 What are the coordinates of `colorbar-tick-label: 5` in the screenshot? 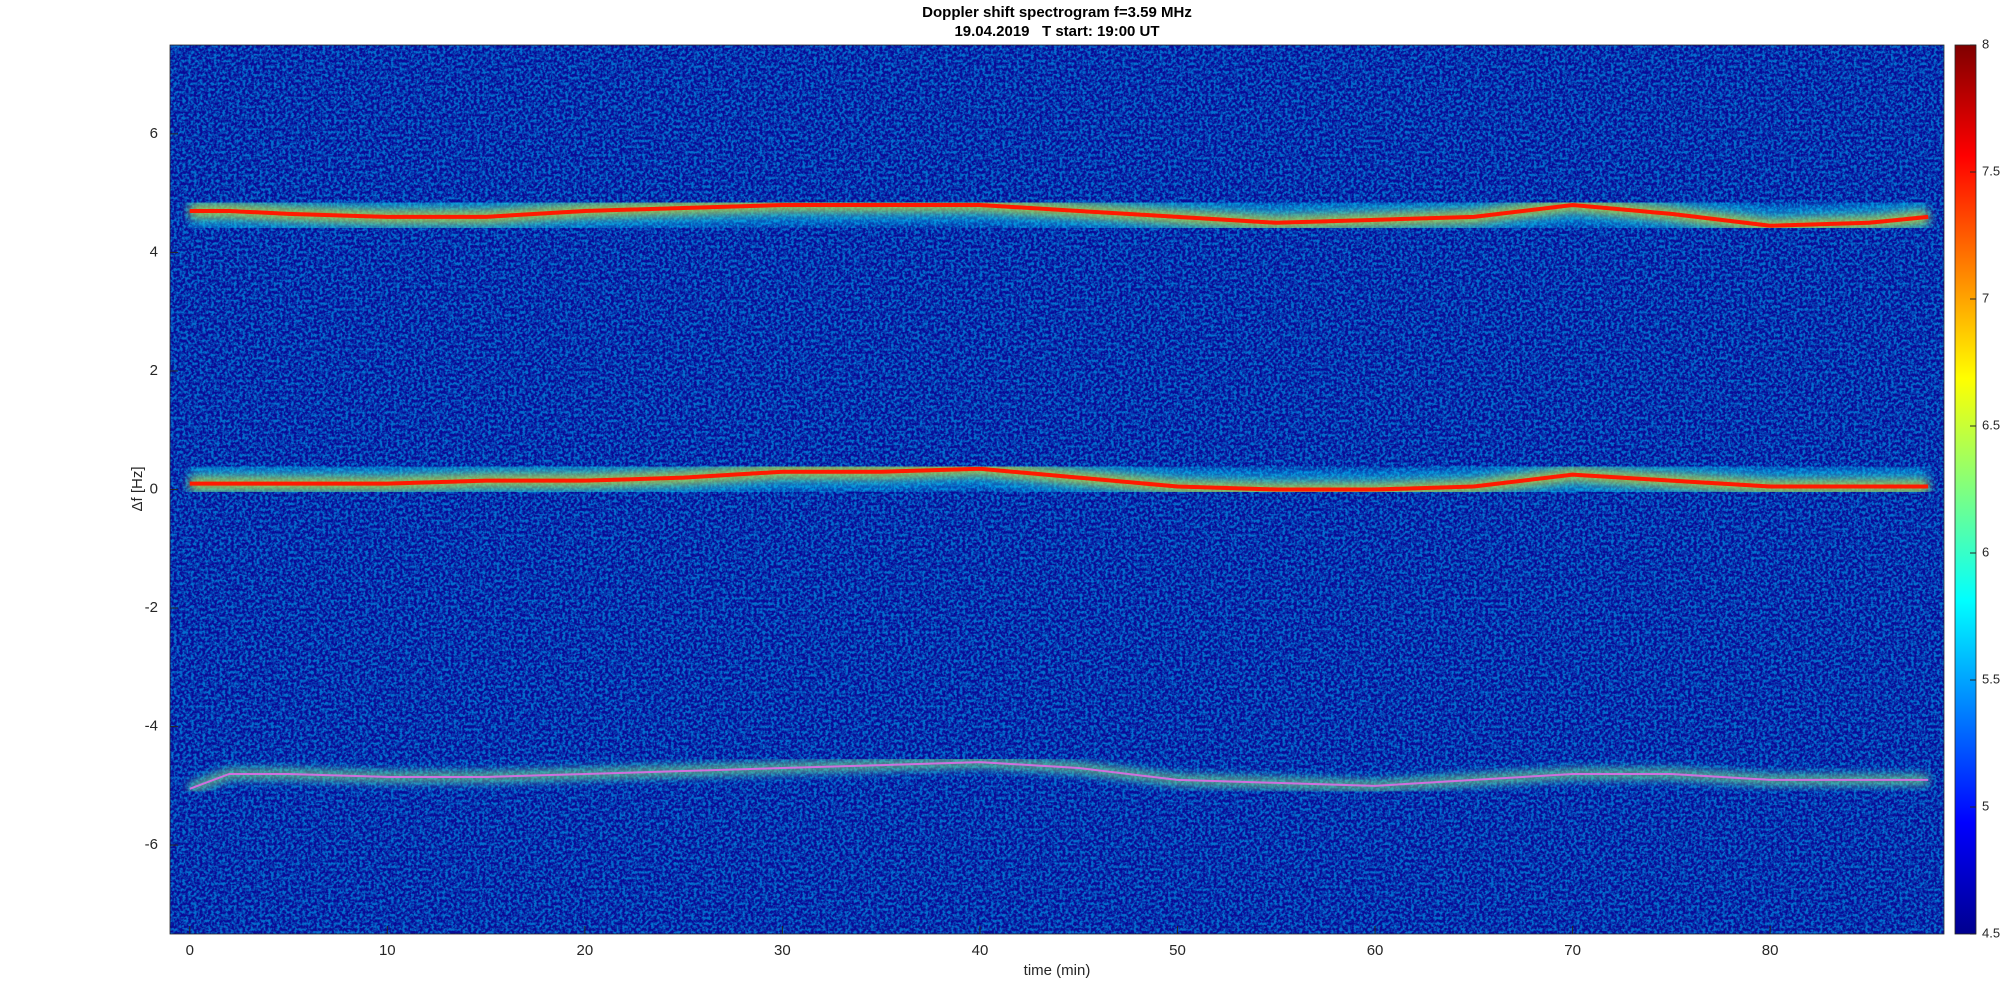 It's located at (1985, 805).